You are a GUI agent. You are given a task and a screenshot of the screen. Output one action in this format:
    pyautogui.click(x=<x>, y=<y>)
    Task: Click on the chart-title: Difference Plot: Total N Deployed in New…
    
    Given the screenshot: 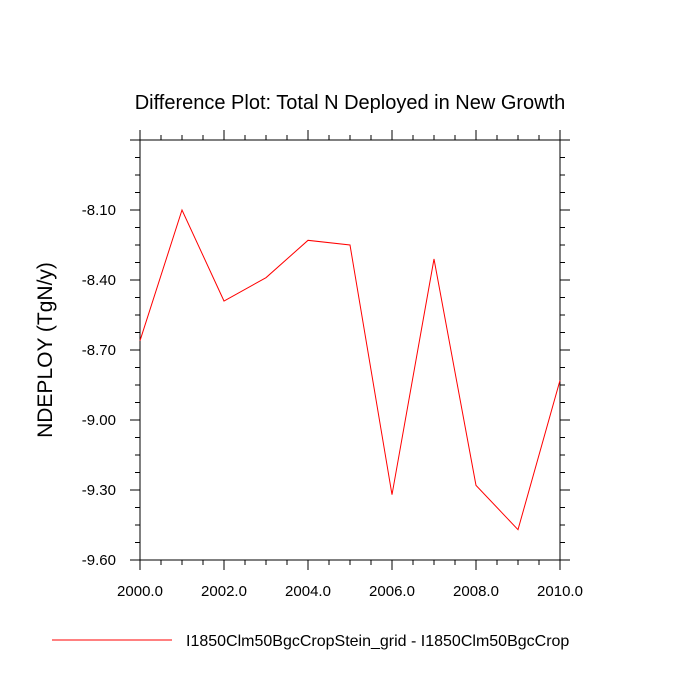 What is the action you would take?
    pyautogui.click(x=350, y=103)
    